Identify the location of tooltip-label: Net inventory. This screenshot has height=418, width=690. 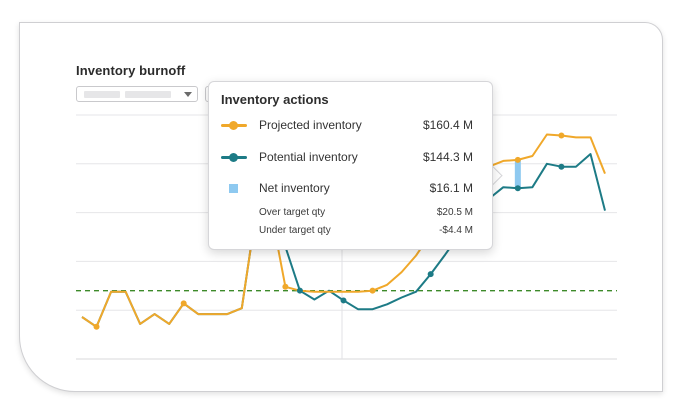
(294, 188).